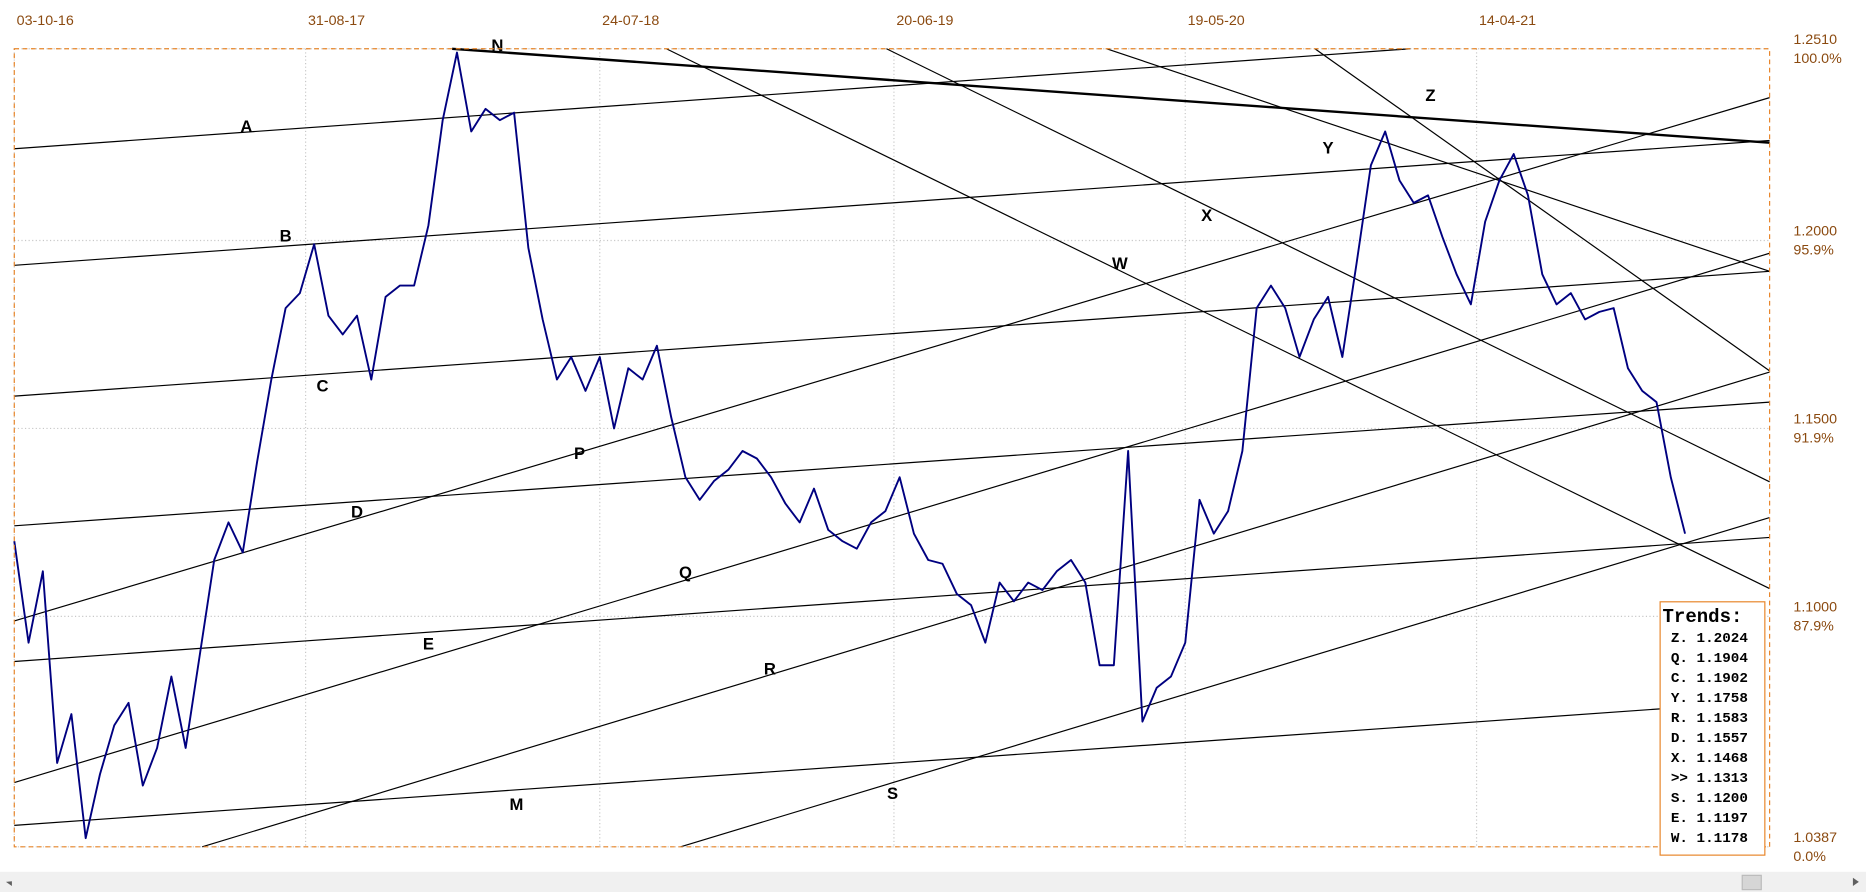  What do you see at coordinates (8, 884) in the screenshot?
I see `scroll-left` at bounding box center [8, 884].